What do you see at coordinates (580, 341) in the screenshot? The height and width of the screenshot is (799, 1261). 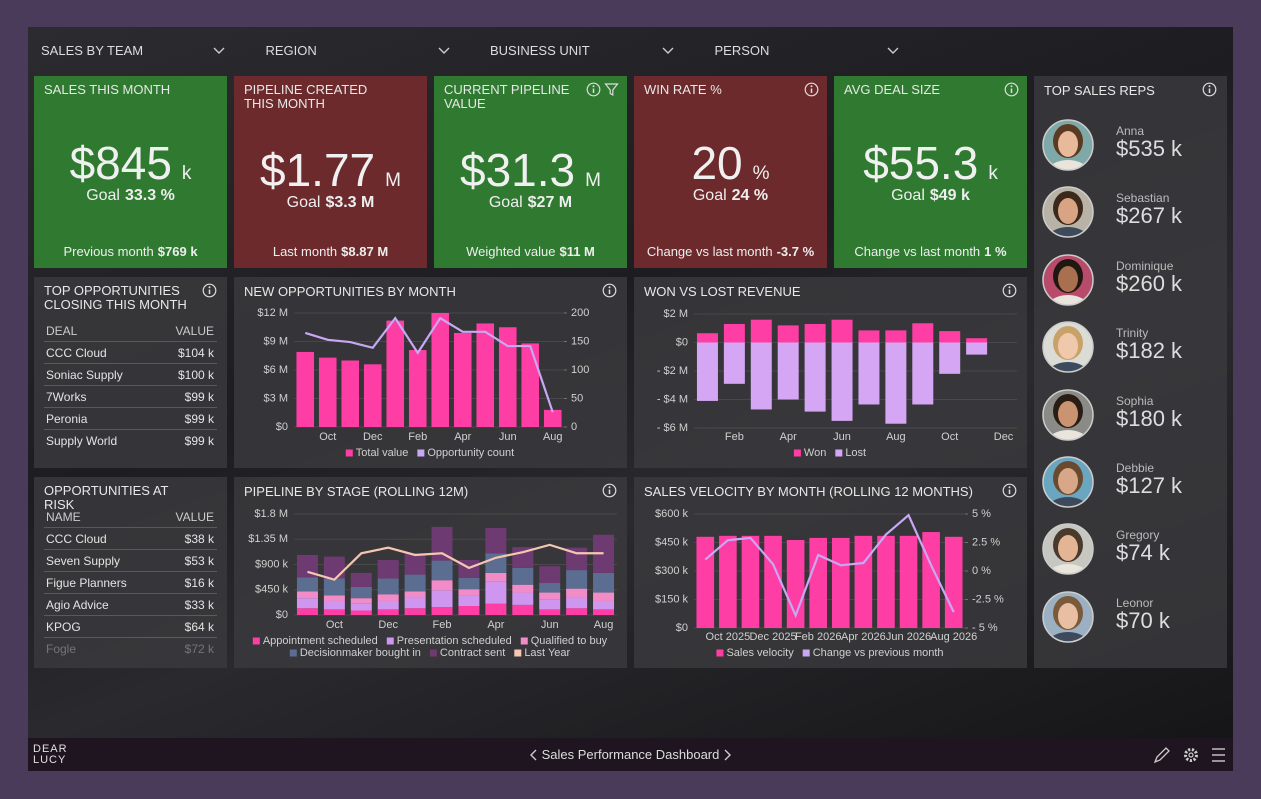 I see `y2-tick-label: 150` at bounding box center [580, 341].